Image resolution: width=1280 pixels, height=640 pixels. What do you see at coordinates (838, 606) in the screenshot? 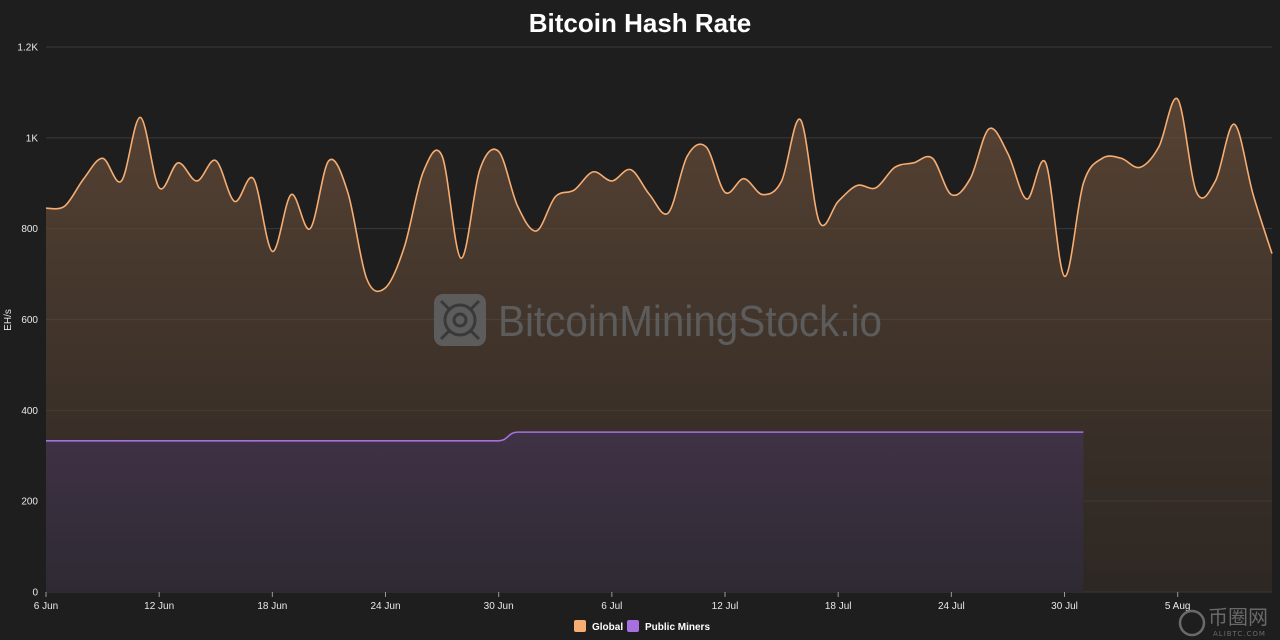
I see `x-tick-label: 18 Jul` at bounding box center [838, 606].